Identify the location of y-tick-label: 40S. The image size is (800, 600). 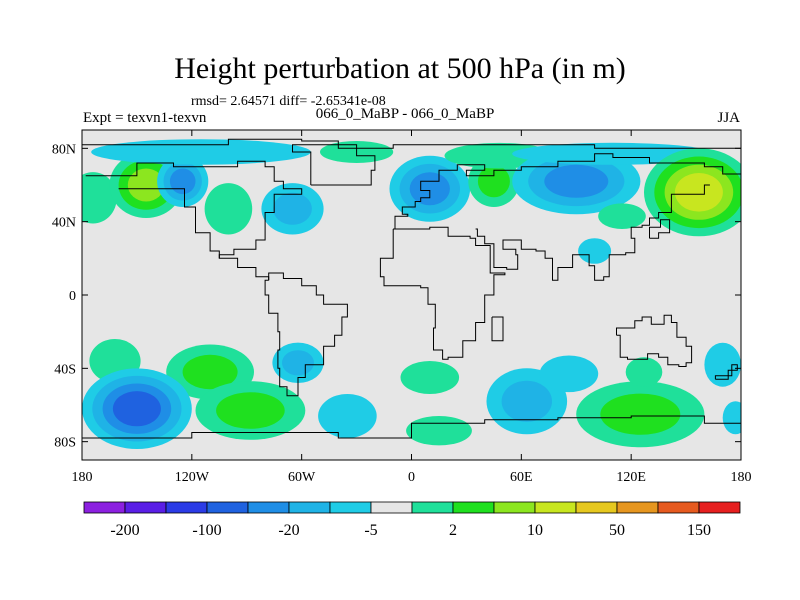
(65, 369).